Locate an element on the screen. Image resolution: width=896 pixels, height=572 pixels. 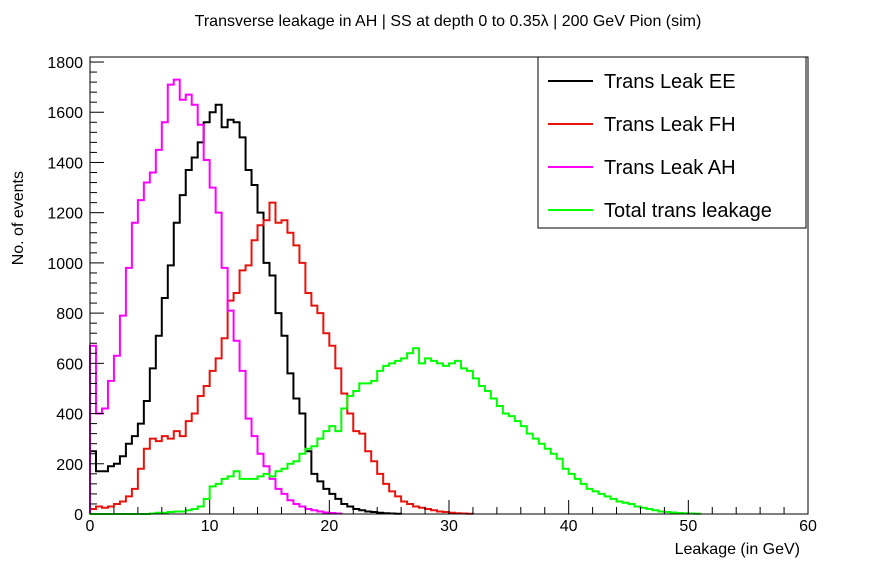
y-tick-label: 400 is located at coordinates (69, 415).